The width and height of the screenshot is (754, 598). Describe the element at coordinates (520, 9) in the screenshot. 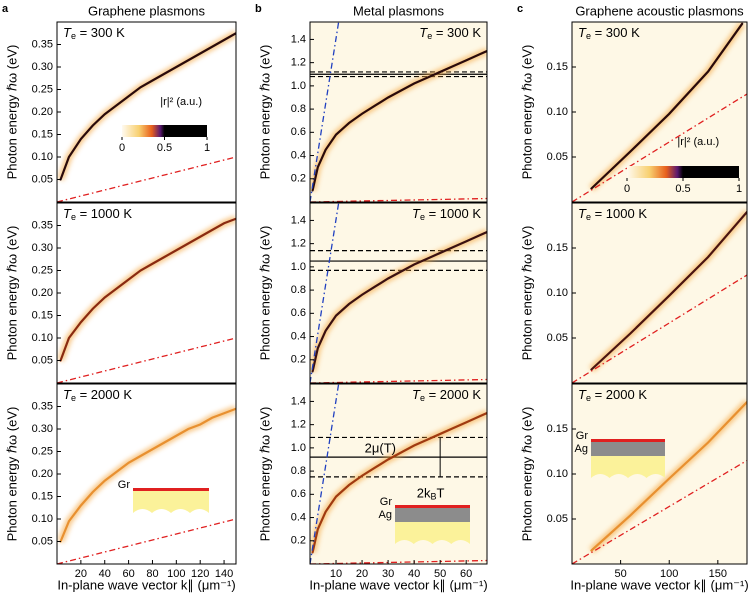

I see `panel-letter: c` at that location.